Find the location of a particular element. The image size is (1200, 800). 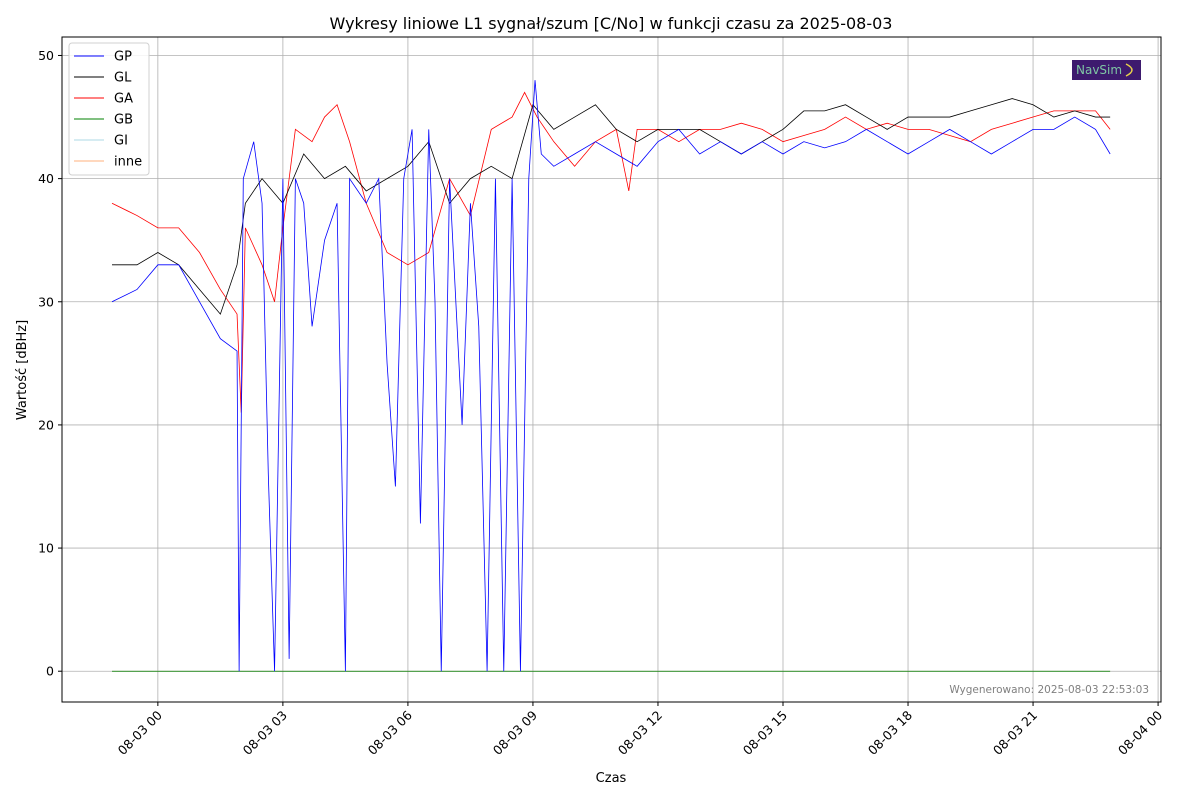

x-tick-label: 08-03 15 is located at coordinates (765, 733).